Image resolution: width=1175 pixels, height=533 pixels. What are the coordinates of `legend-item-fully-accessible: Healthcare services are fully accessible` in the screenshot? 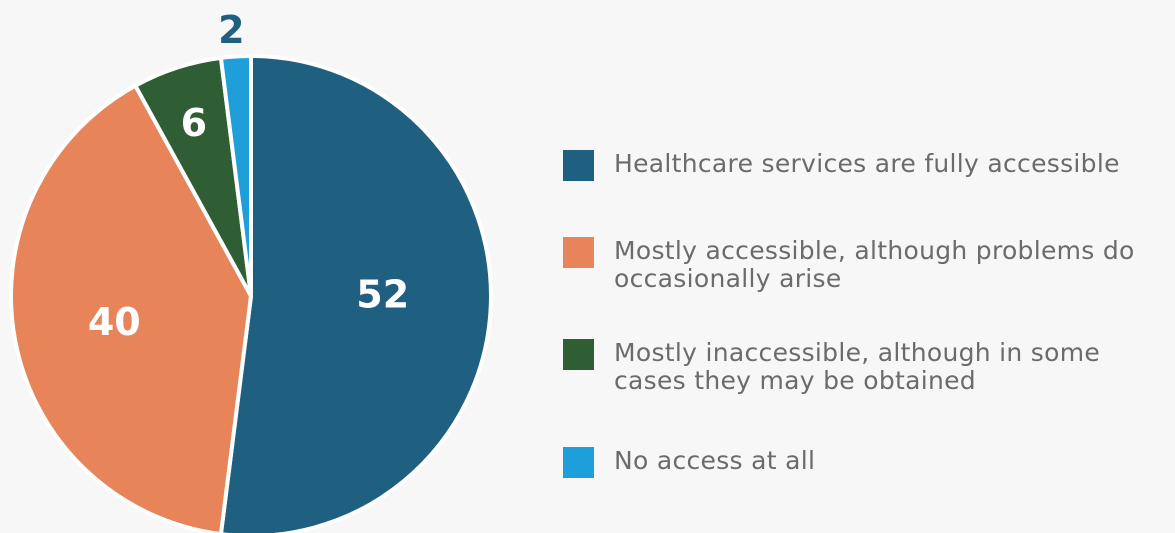 It's located at (863, 165).